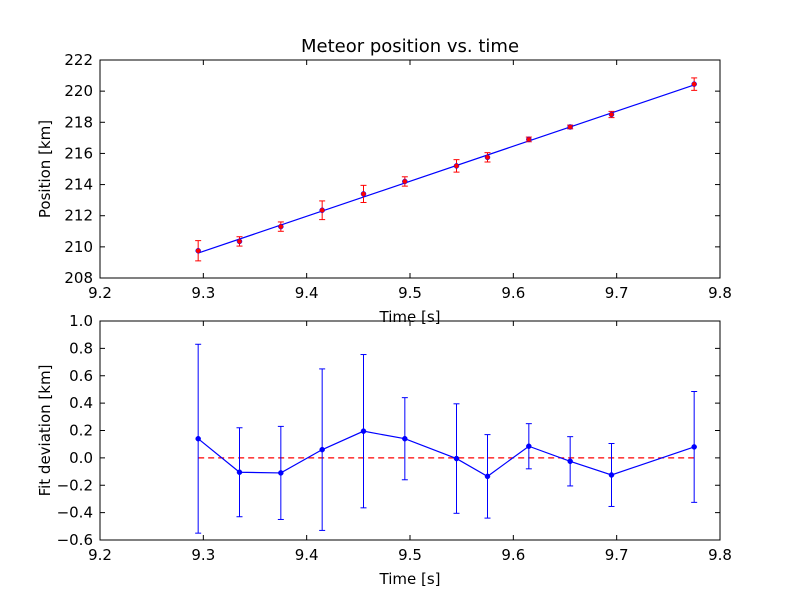 This screenshot has height=600, width=800. Describe the element at coordinates (75, 513) in the screenshot. I see `y-tick-label: −0.4` at that location.